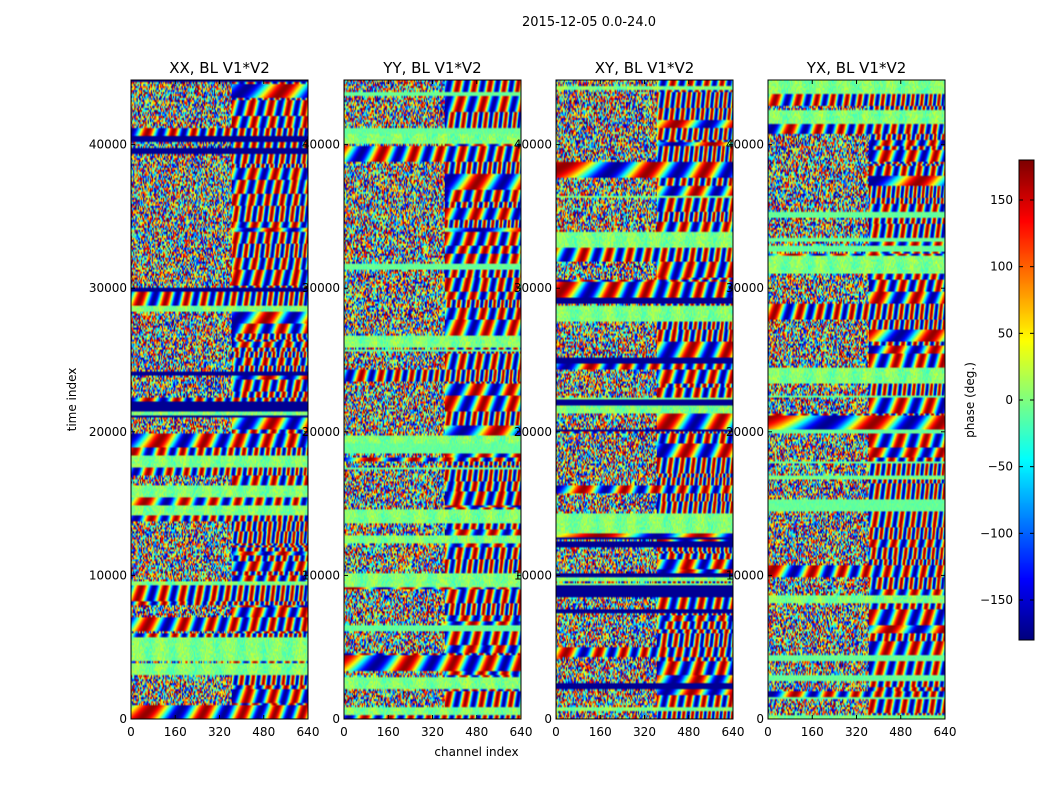 This screenshot has width=1050, height=800. What do you see at coordinates (1001, 267) in the screenshot?
I see `colorbar-tick-label: 100` at bounding box center [1001, 267].